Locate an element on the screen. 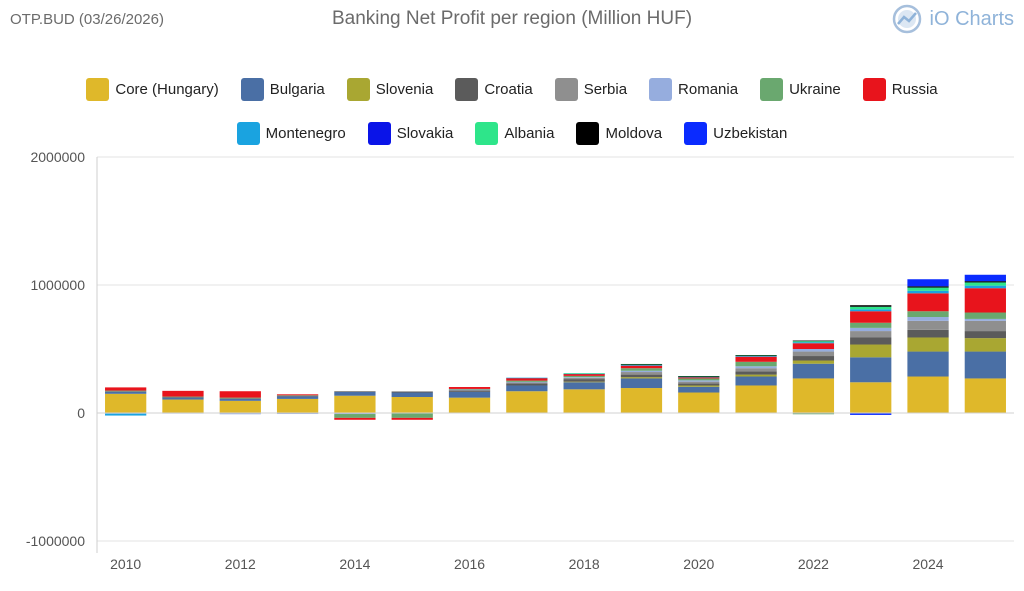  legend-item: Slovakia is located at coordinates (410, 133).